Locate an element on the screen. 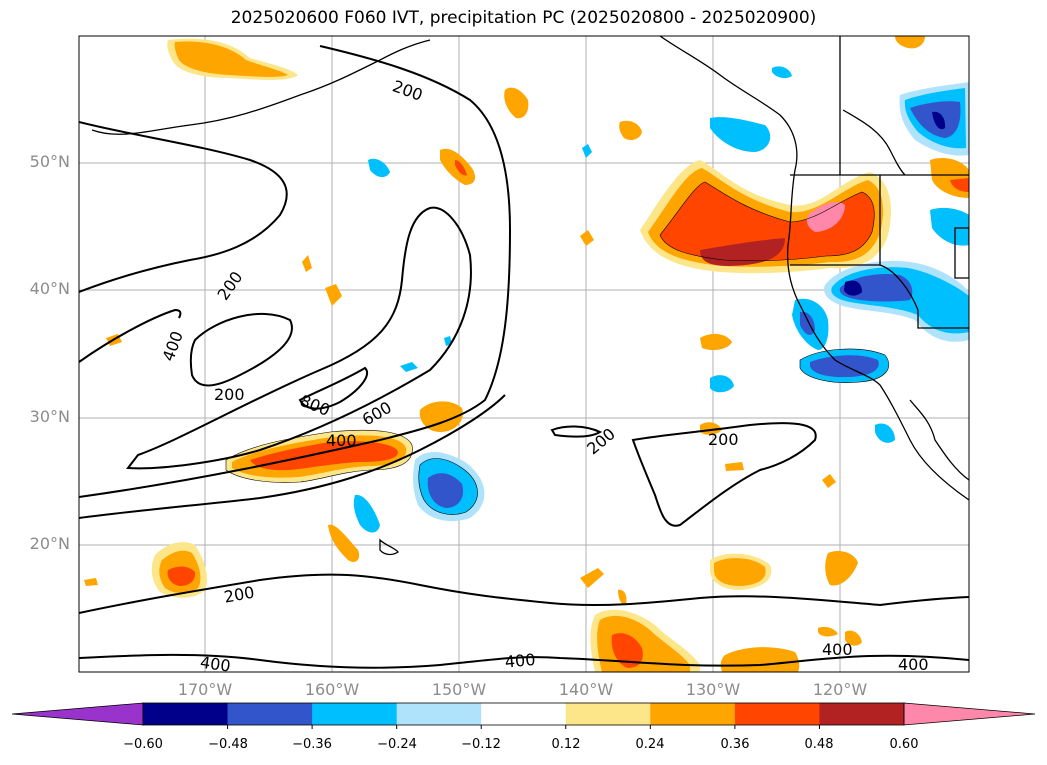 The height and width of the screenshot is (765, 1047). colorbar-tick-label: −0.36 is located at coordinates (312, 744).